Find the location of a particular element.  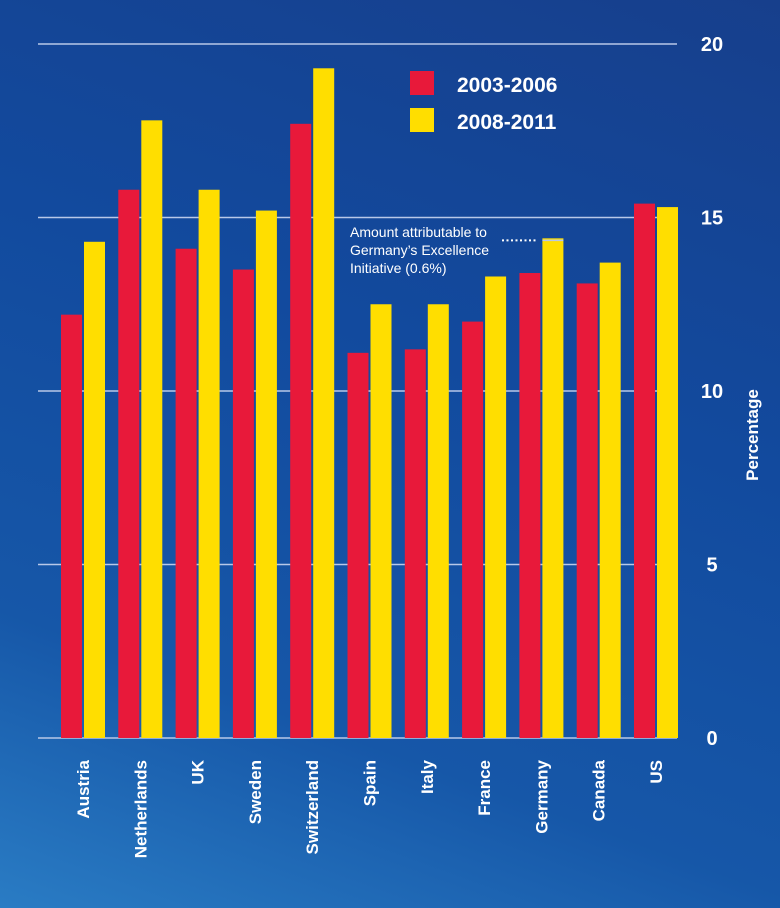

legend-label: 2003-2006 is located at coordinates (507, 85).